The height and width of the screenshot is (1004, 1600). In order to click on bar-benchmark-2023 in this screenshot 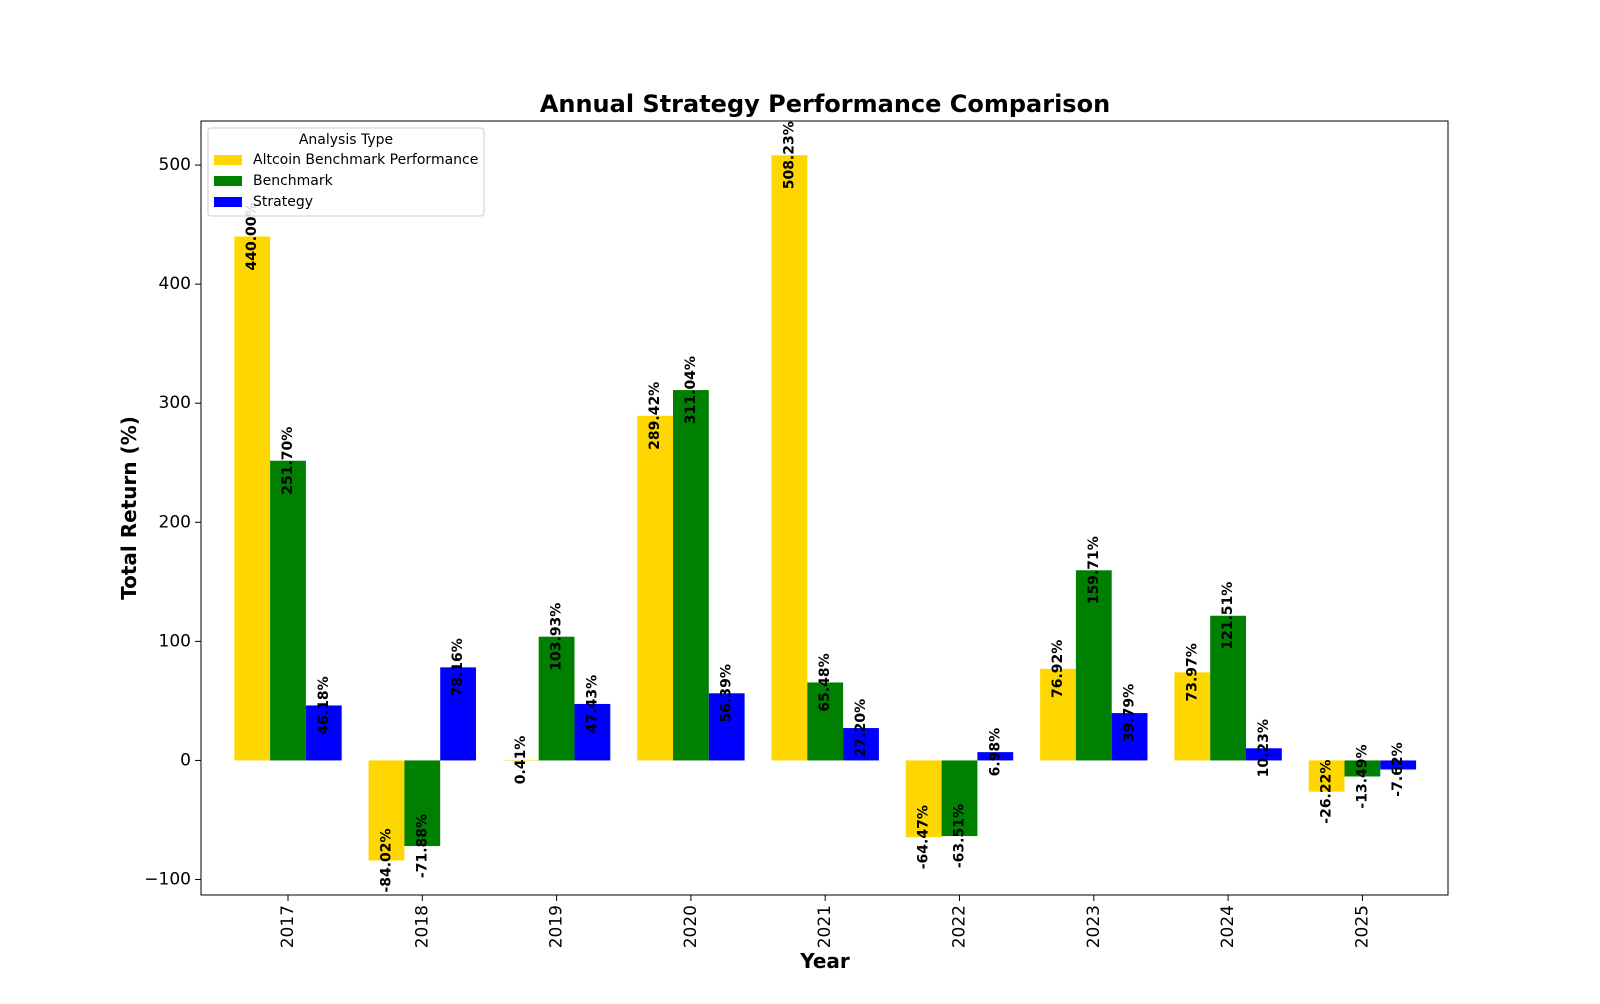, I will do `click(1093, 665)`.